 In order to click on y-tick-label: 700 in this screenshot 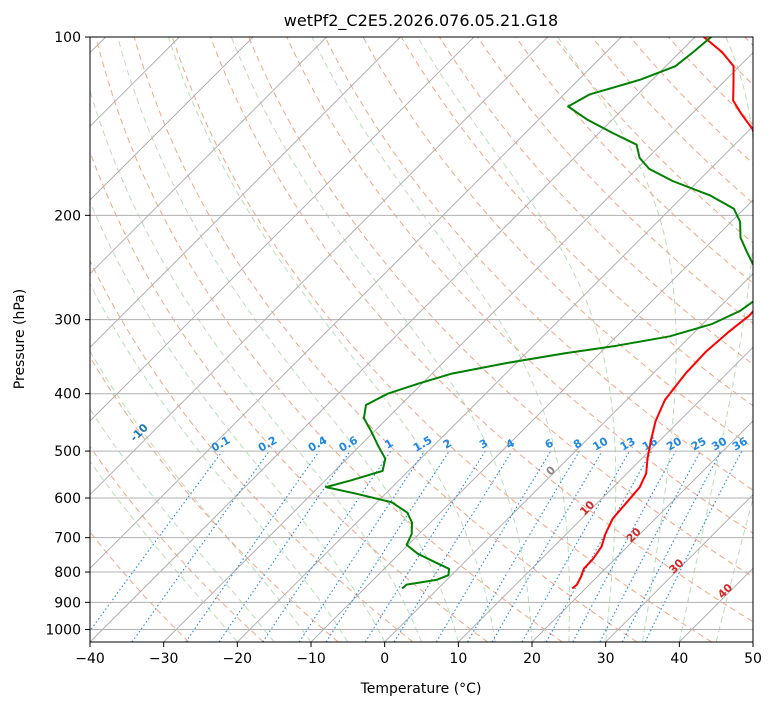, I will do `click(67, 539)`.